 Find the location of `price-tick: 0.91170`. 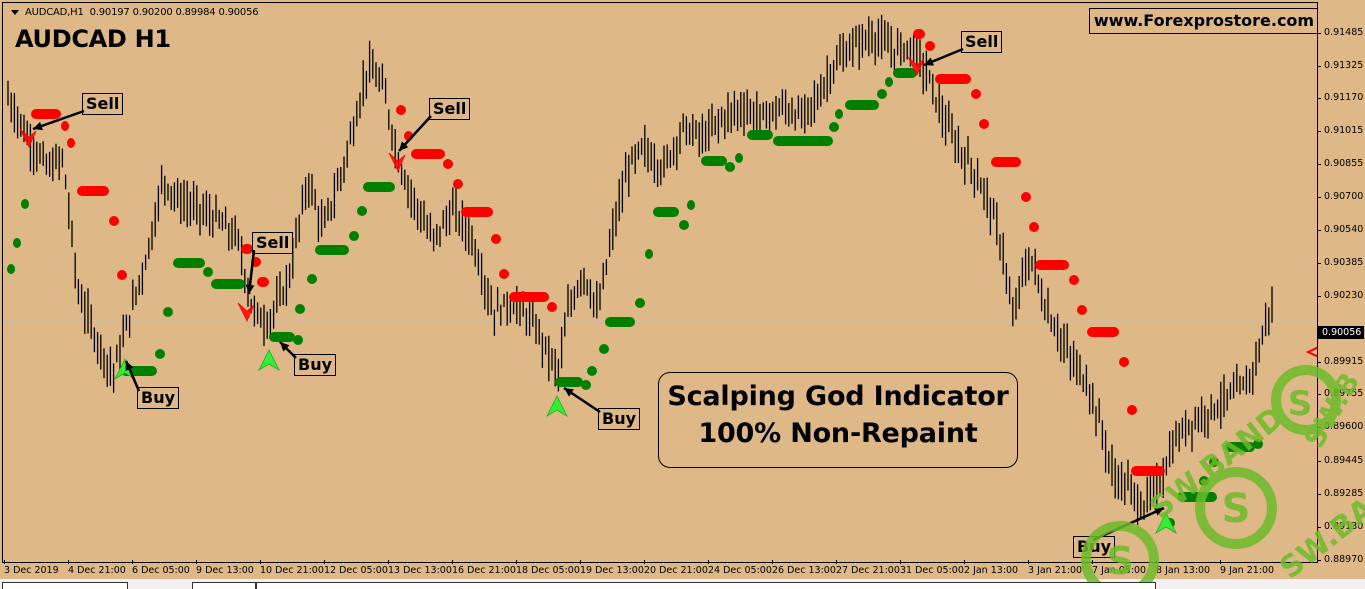

price-tick: 0.91170 is located at coordinates (1340, 97).